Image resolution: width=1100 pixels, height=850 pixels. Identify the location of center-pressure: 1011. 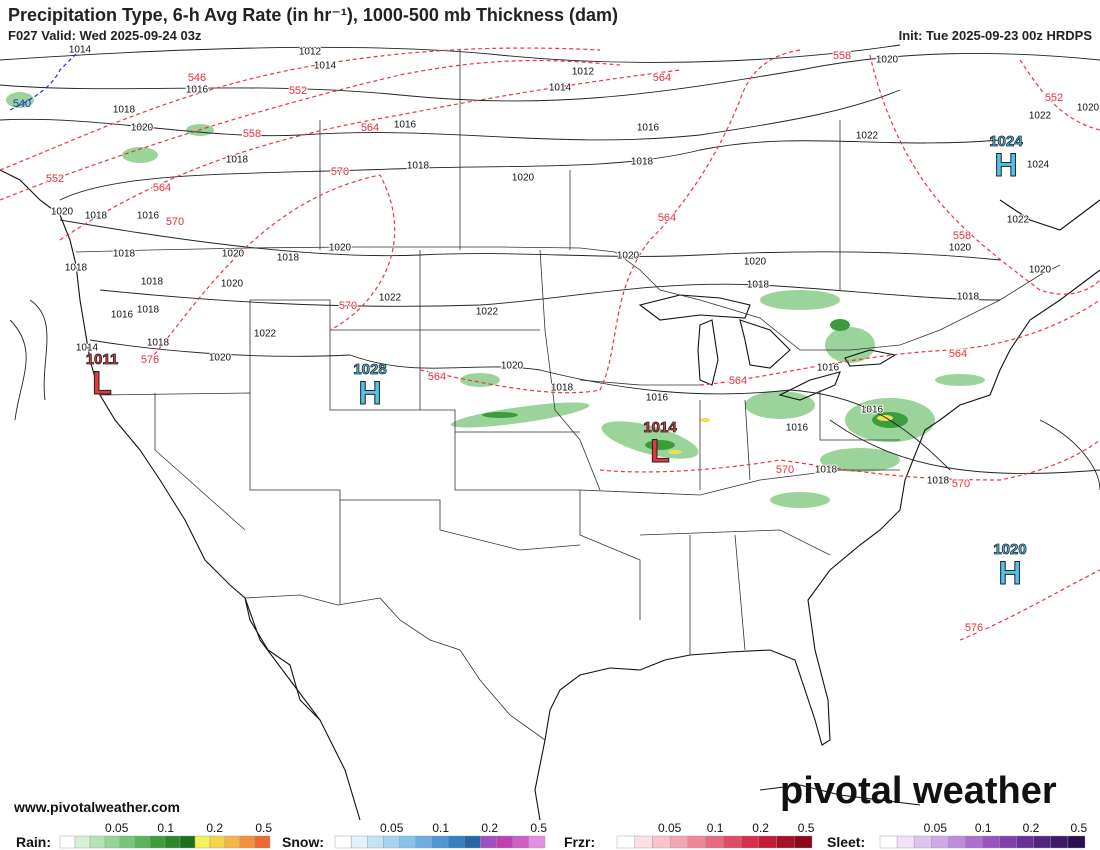
(102, 359).